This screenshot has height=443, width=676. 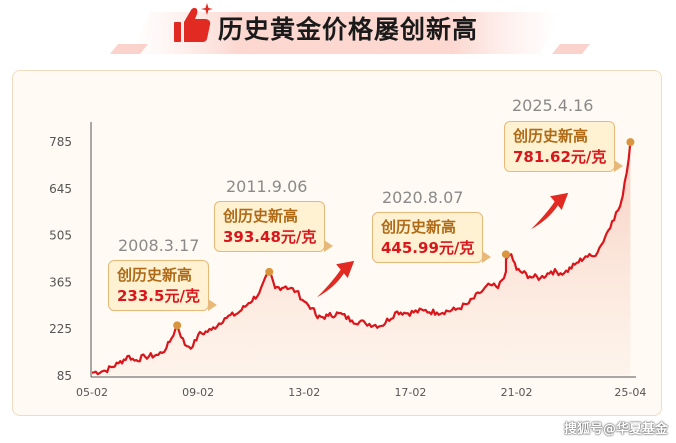 What do you see at coordinates (60, 282) in the screenshot?
I see `y-tick-label: 365` at bounding box center [60, 282].